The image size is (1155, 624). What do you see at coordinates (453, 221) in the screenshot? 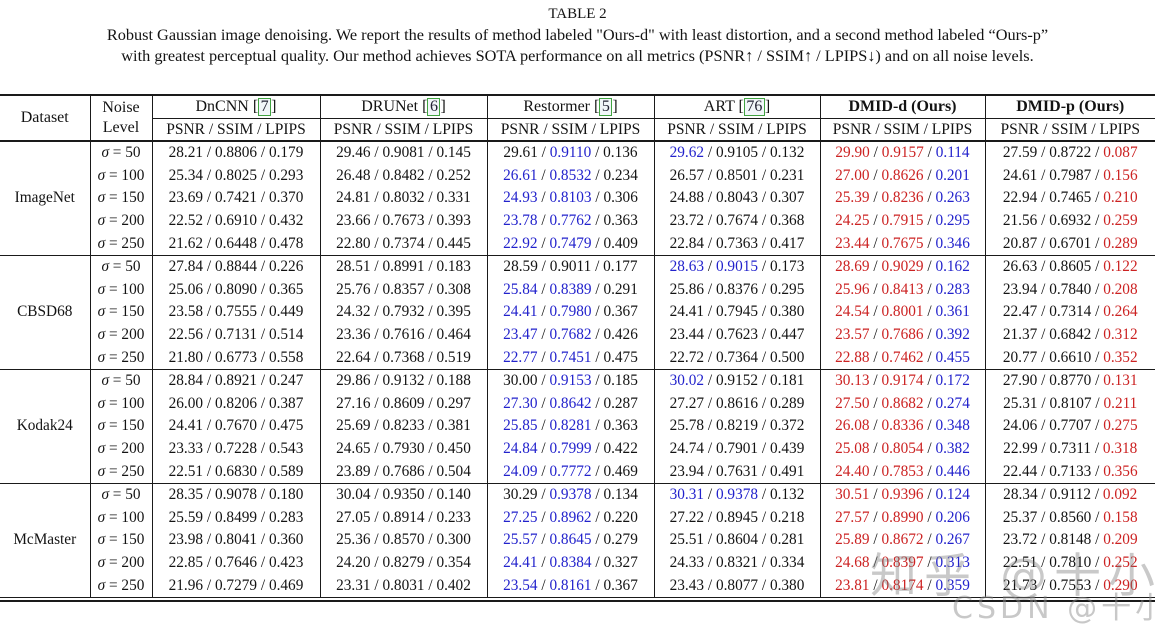
I see `lpips-value: 0.393` at bounding box center [453, 221].